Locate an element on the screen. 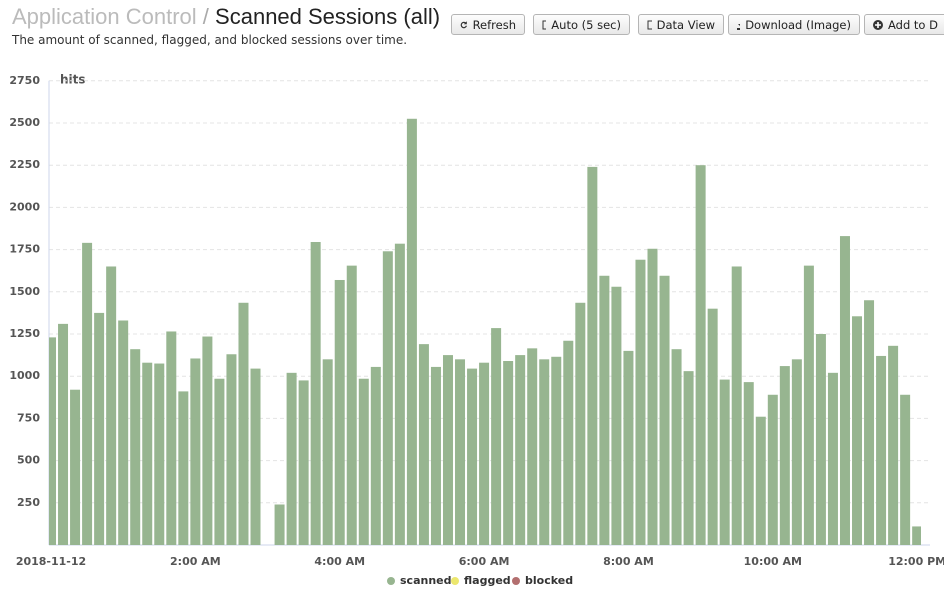 The image size is (944, 598). download-button: Download (Image) is located at coordinates (794, 24).